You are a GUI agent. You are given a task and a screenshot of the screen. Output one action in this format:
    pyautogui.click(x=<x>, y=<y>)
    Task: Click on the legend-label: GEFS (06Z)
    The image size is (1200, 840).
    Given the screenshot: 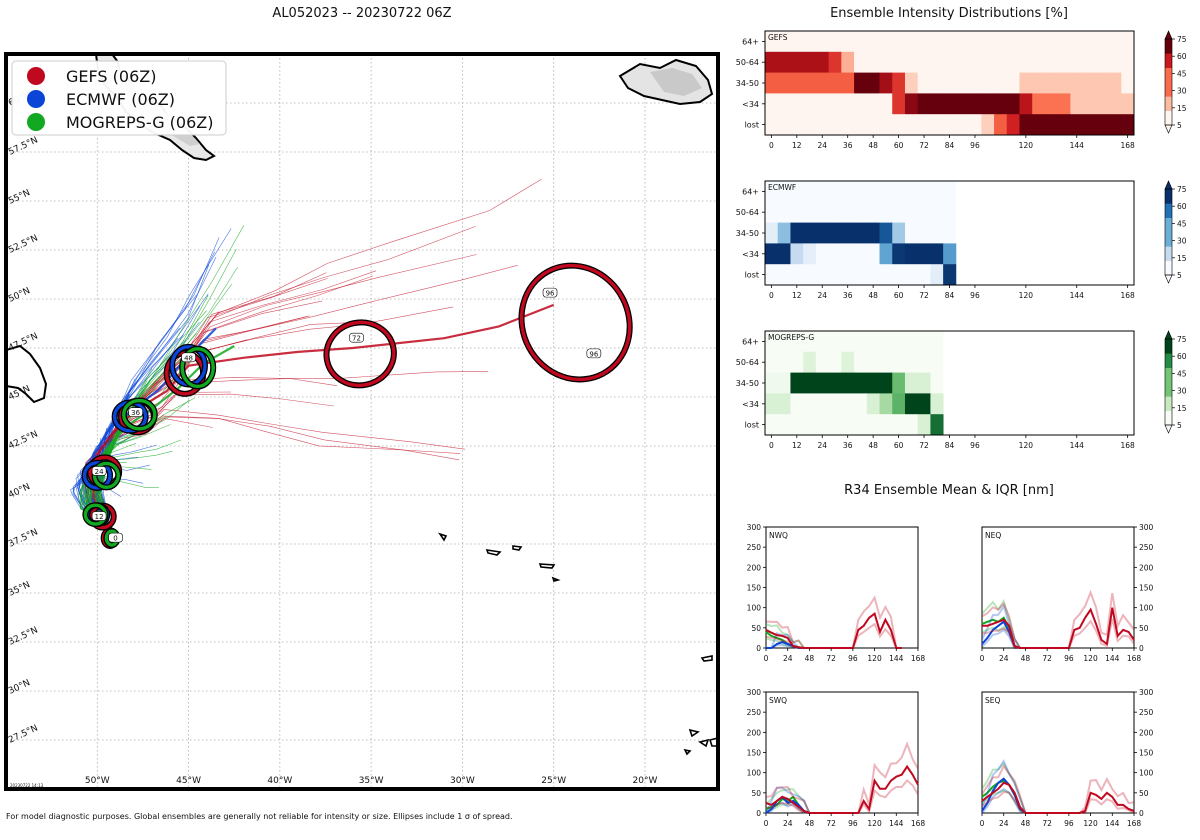 What is the action you would take?
    pyautogui.click(x=111, y=76)
    